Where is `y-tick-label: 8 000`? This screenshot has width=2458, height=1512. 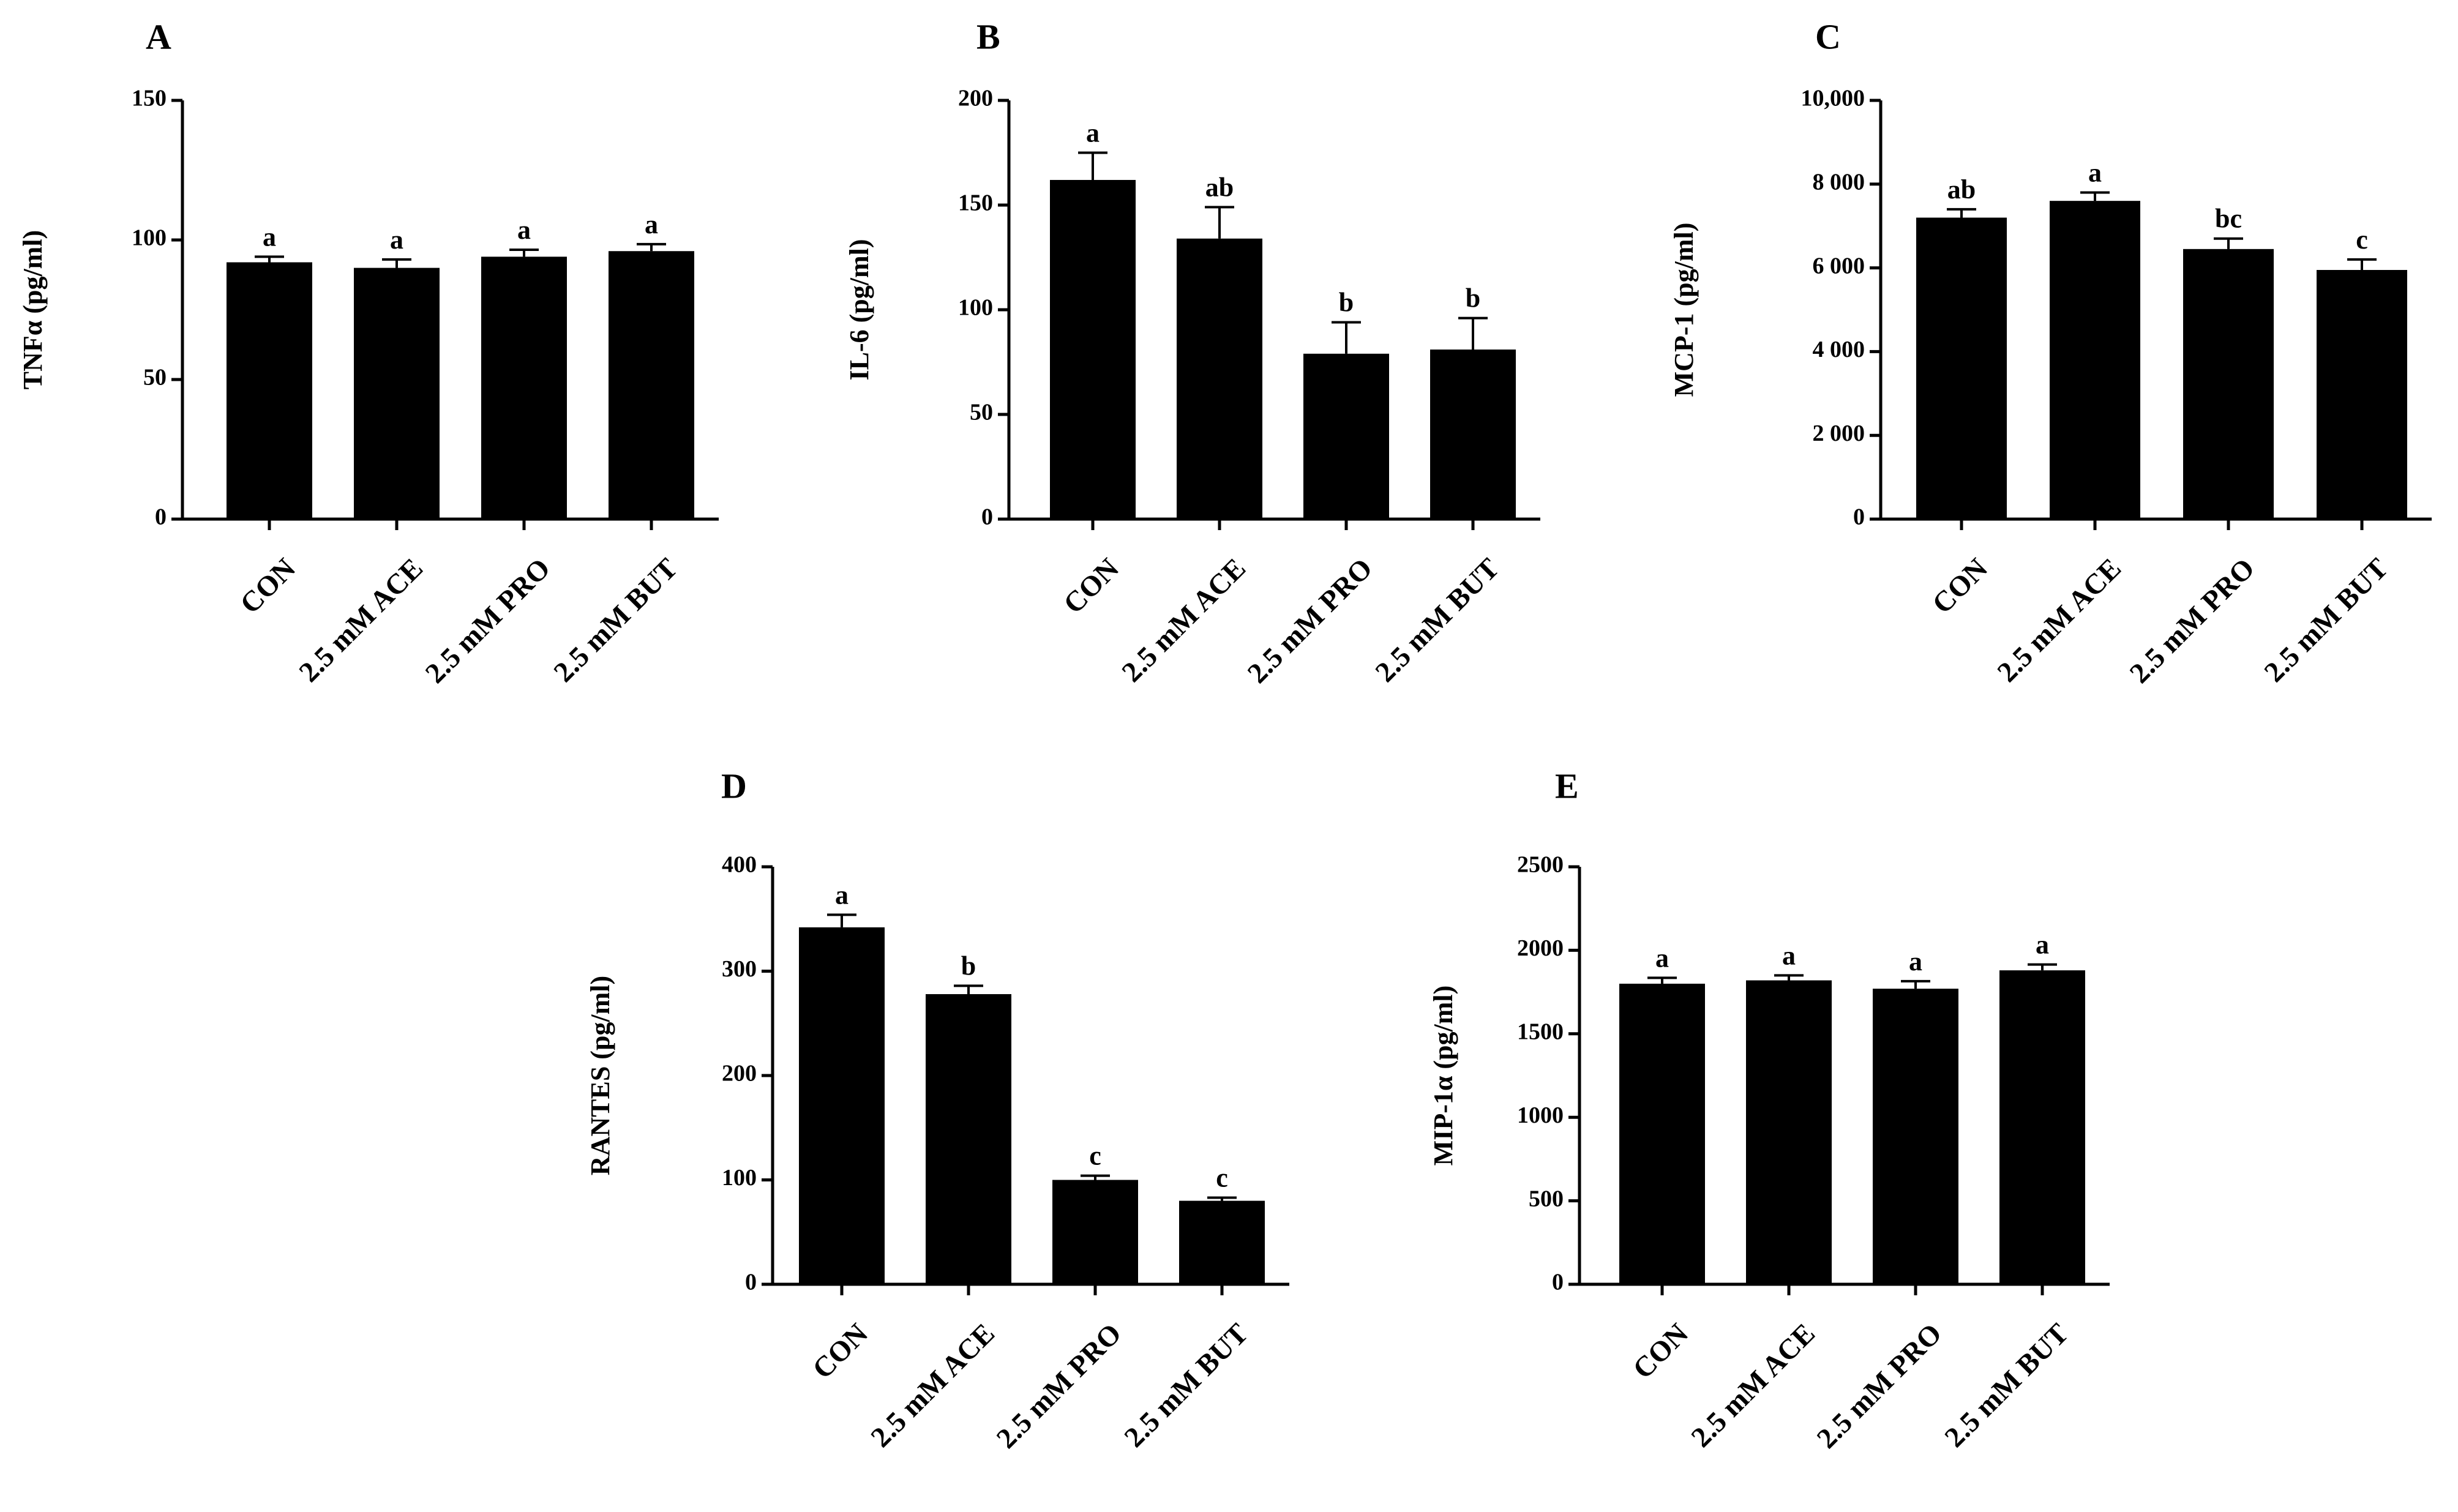
y-tick-label: 8 000 is located at coordinates (1839, 182).